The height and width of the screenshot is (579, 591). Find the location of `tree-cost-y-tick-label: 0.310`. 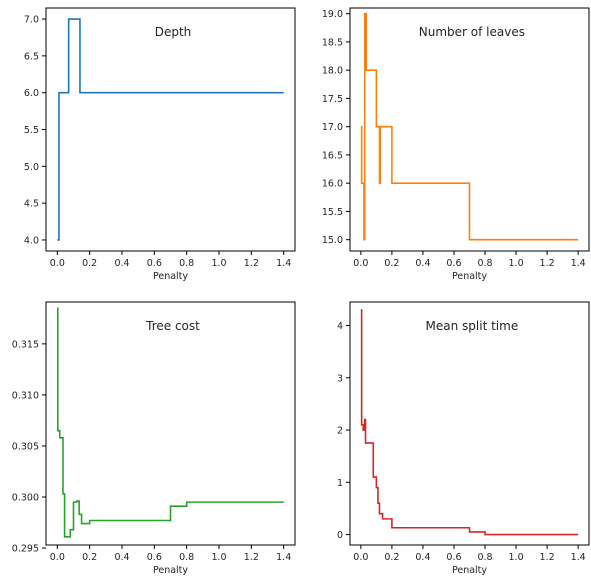

tree-cost-y-tick-label: 0.310 is located at coordinates (25, 395).